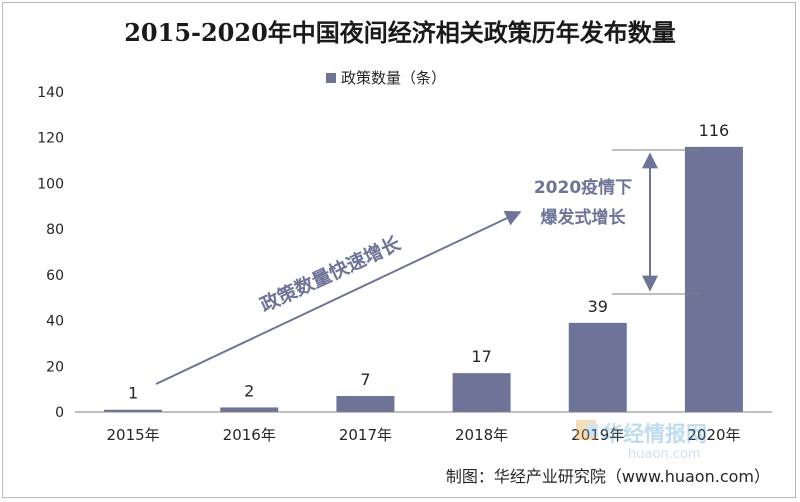 The image size is (800, 502). I want to click on y-tick-label: 60, so click(55, 276).